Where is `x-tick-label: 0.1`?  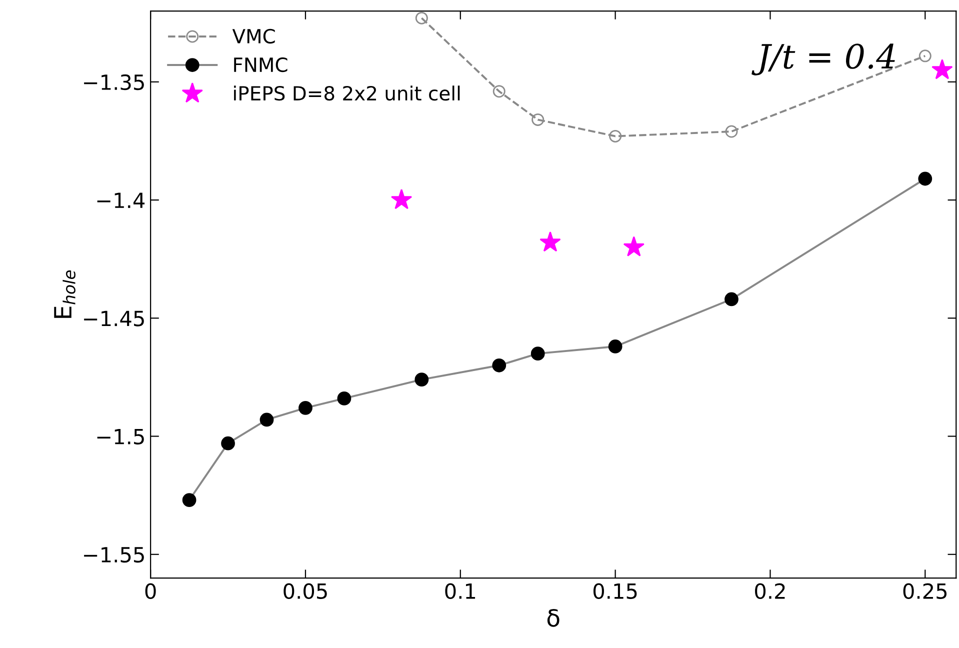 x-tick-label: 0.1 is located at coordinates (460, 591).